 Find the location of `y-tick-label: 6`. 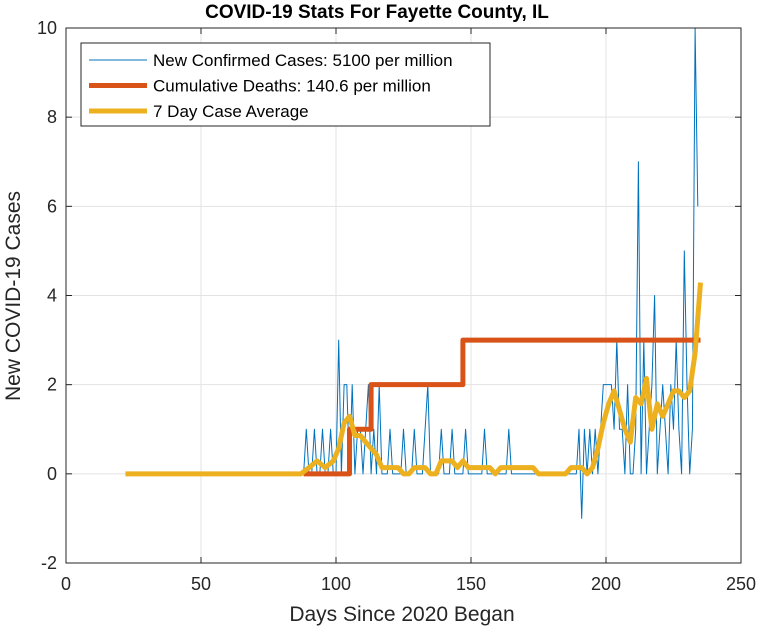

y-tick-label: 6 is located at coordinates (52, 206).